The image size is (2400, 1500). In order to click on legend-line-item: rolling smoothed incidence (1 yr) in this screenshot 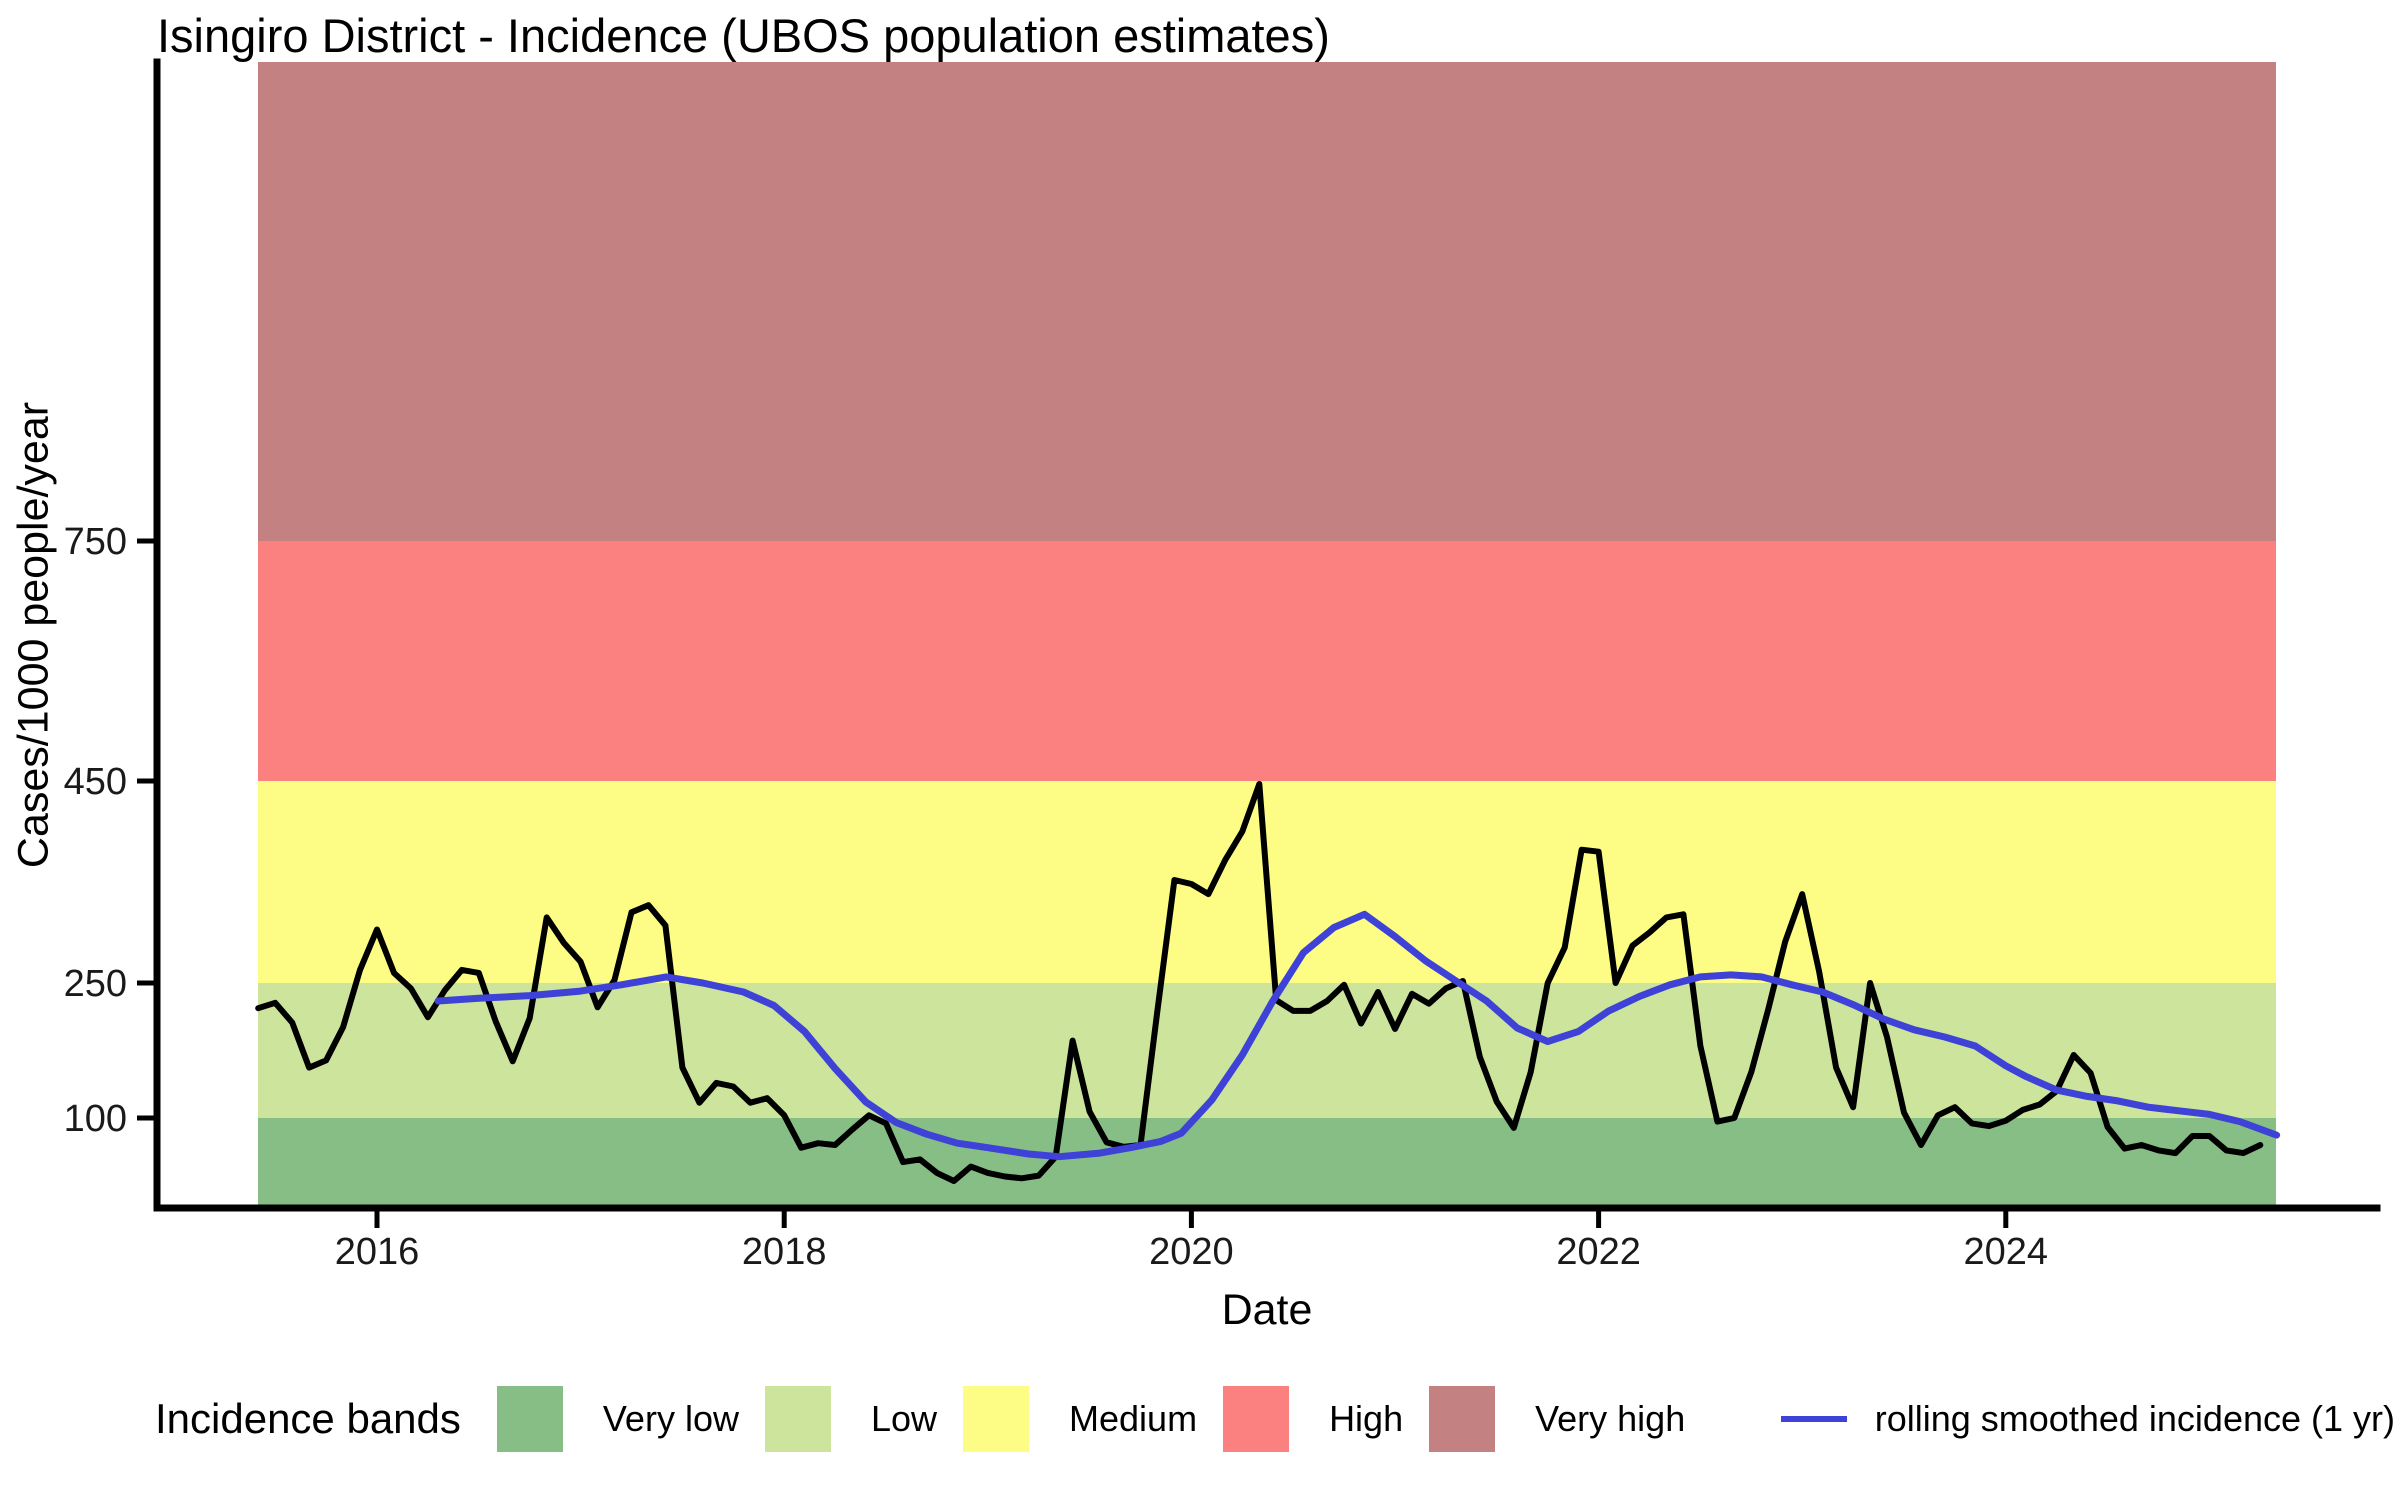, I will do `click(2087, 1419)`.